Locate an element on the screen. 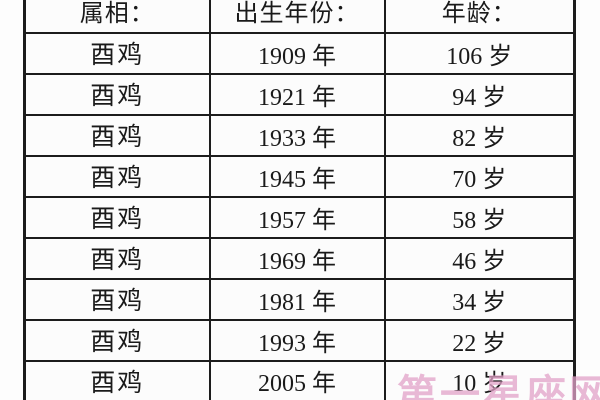 The height and width of the screenshot is (400, 600). year-cell: 1993 年 is located at coordinates (297, 340).